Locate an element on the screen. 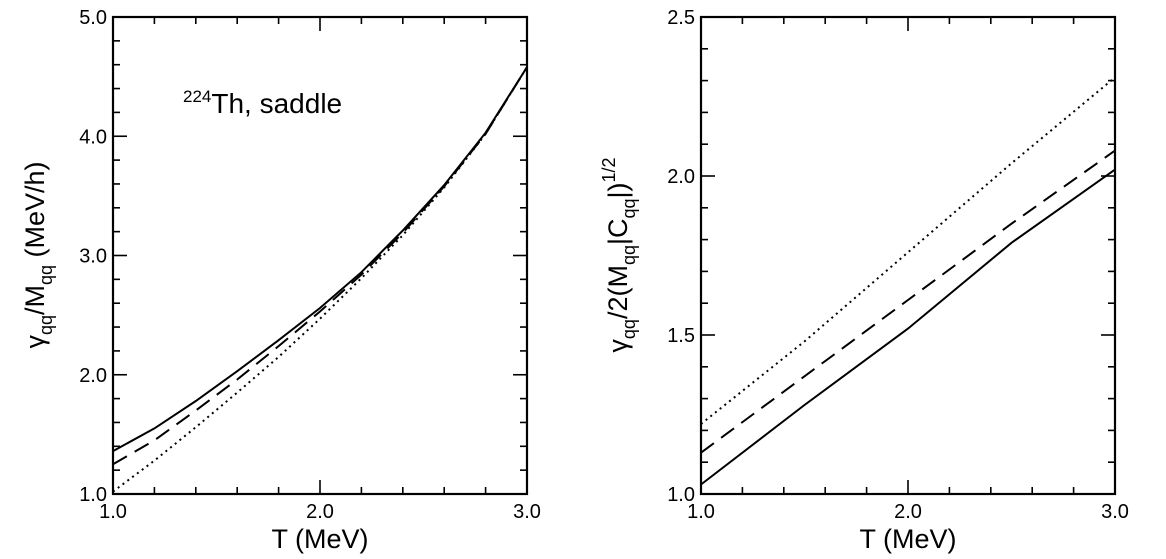 This screenshot has height=559, width=1166. left-y-tick-label: 3.0 is located at coordinates (93, 257).